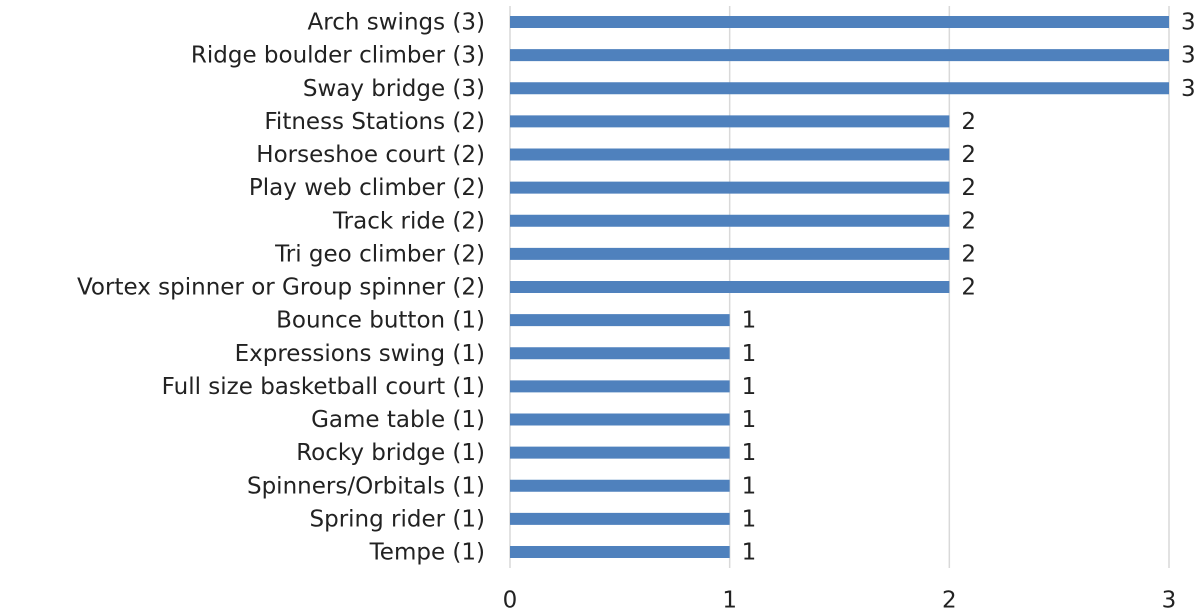 The width and height of the screenshot is (1204, 613). I want to click on x-tick-label: 1, so click(729, 600).